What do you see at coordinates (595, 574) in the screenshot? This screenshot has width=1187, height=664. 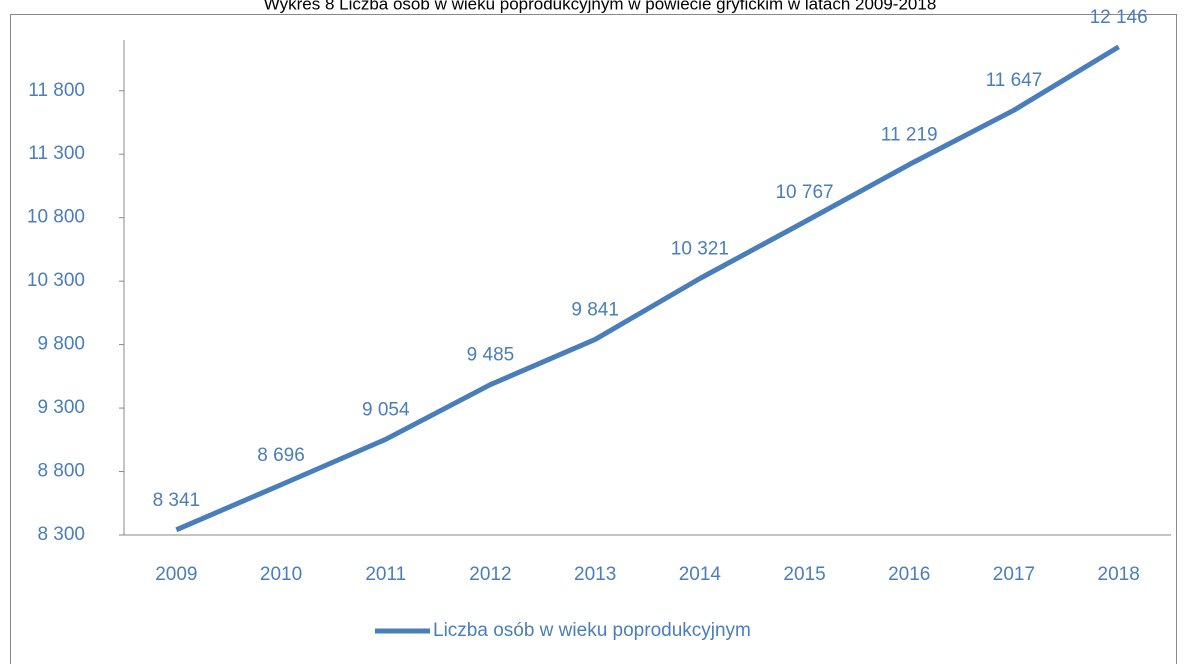 I see `x-tick-label: 2013` at bounding box center [595, 574].